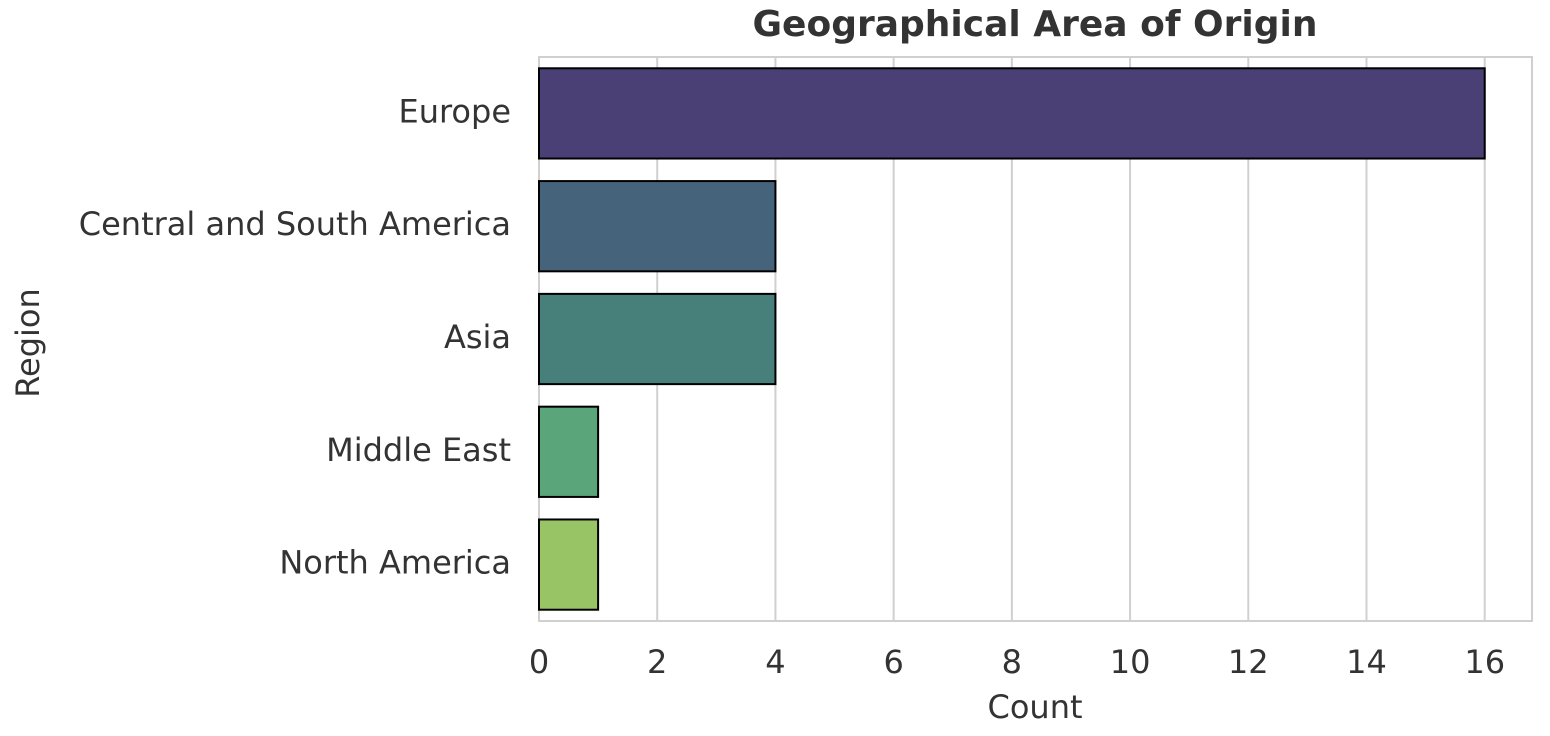 The height and width of the screenshot is (736, 1550). Describe the element at coordinates (1035, 24) in the screenshot. I see `chart-title: Geographical Area of Origin` at that location.